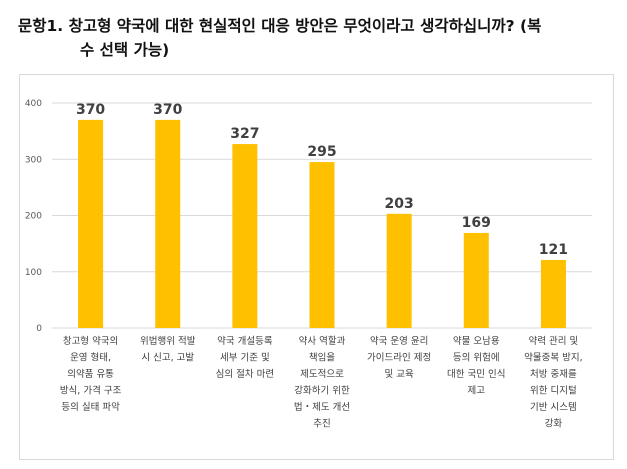 This screenshot has height=469, width=627. Describe the element at coordinates (167, 358) in the screenshot. I see `x-category-label-line: 시 신고, 고발` at that location.